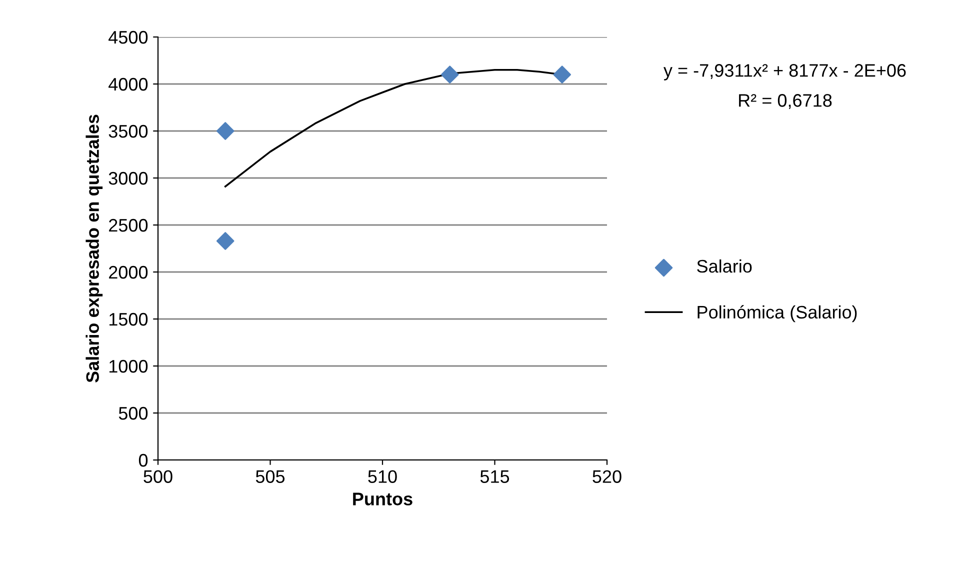 The height and width of the screenshot is (579, 956). I want to click on x-tick-label: 500, so click(158, 476).